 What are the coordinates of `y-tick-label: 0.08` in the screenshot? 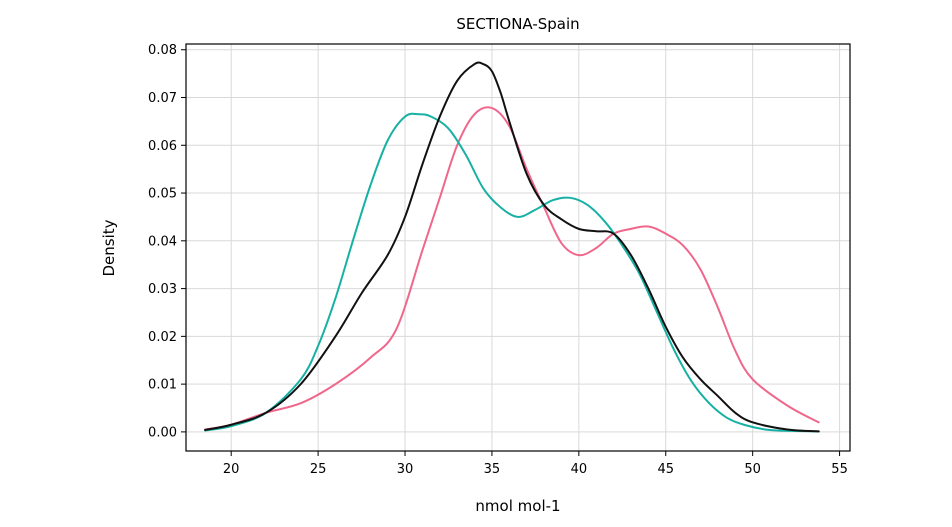 It's located at (162, 50).